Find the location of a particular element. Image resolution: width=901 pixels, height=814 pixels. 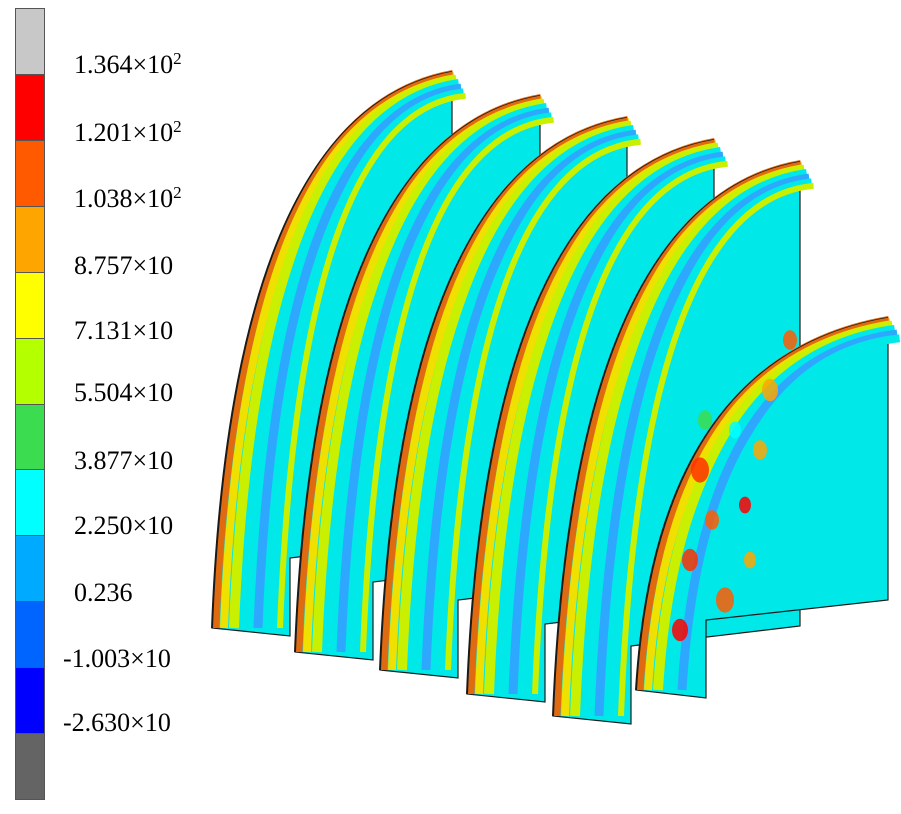

legend-tick-label: 8.757×10 is located at coordinates (123, 266).